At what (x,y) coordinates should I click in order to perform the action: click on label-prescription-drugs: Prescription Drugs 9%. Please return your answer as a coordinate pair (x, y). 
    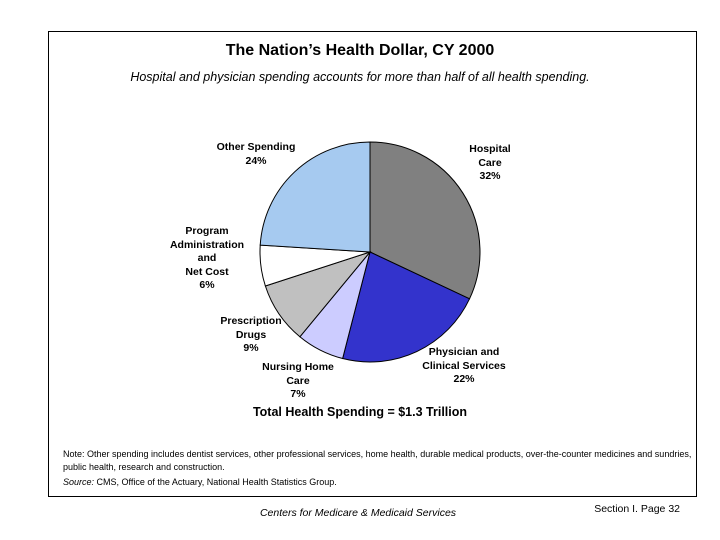
    Looking at the image, I should click on (251, 335).